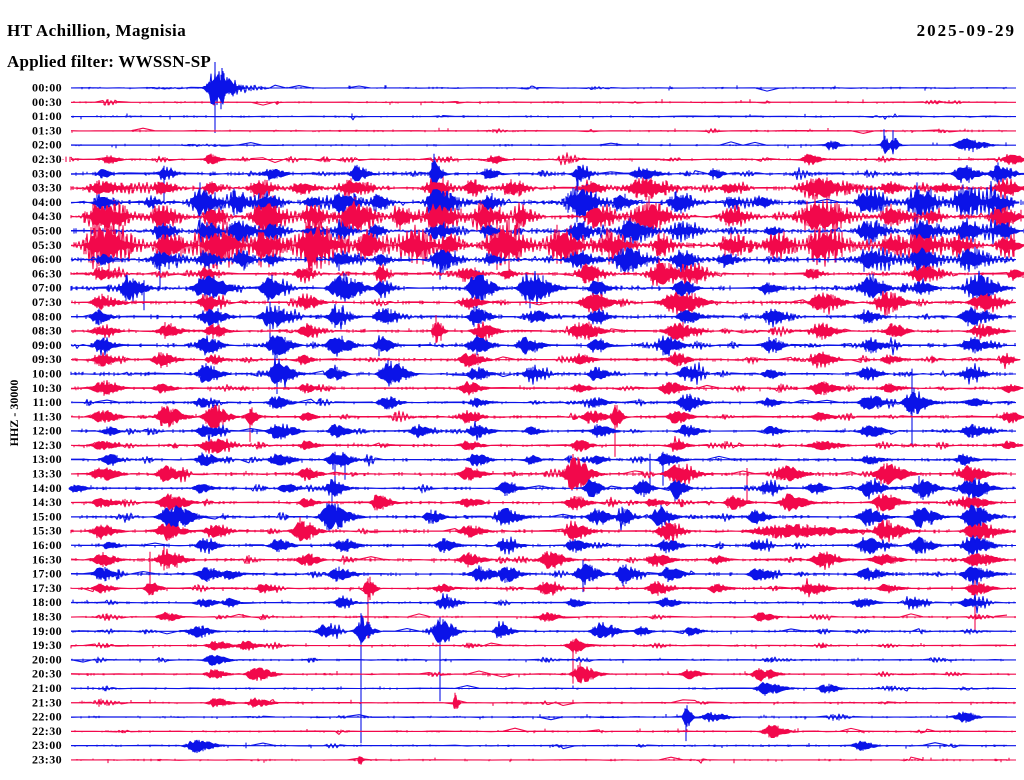 The width and height of the screenshot is (1024, 780). I want to click on svg-text: 11:30, so click(47, 416).